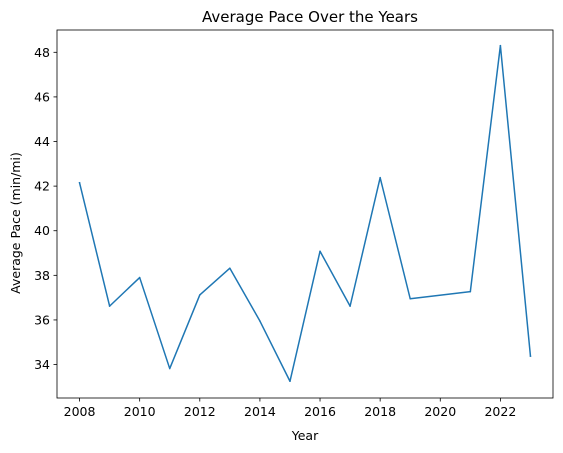 The image size is (563, 453). I want to click on y-tick-label: 44, so click(42, 141).